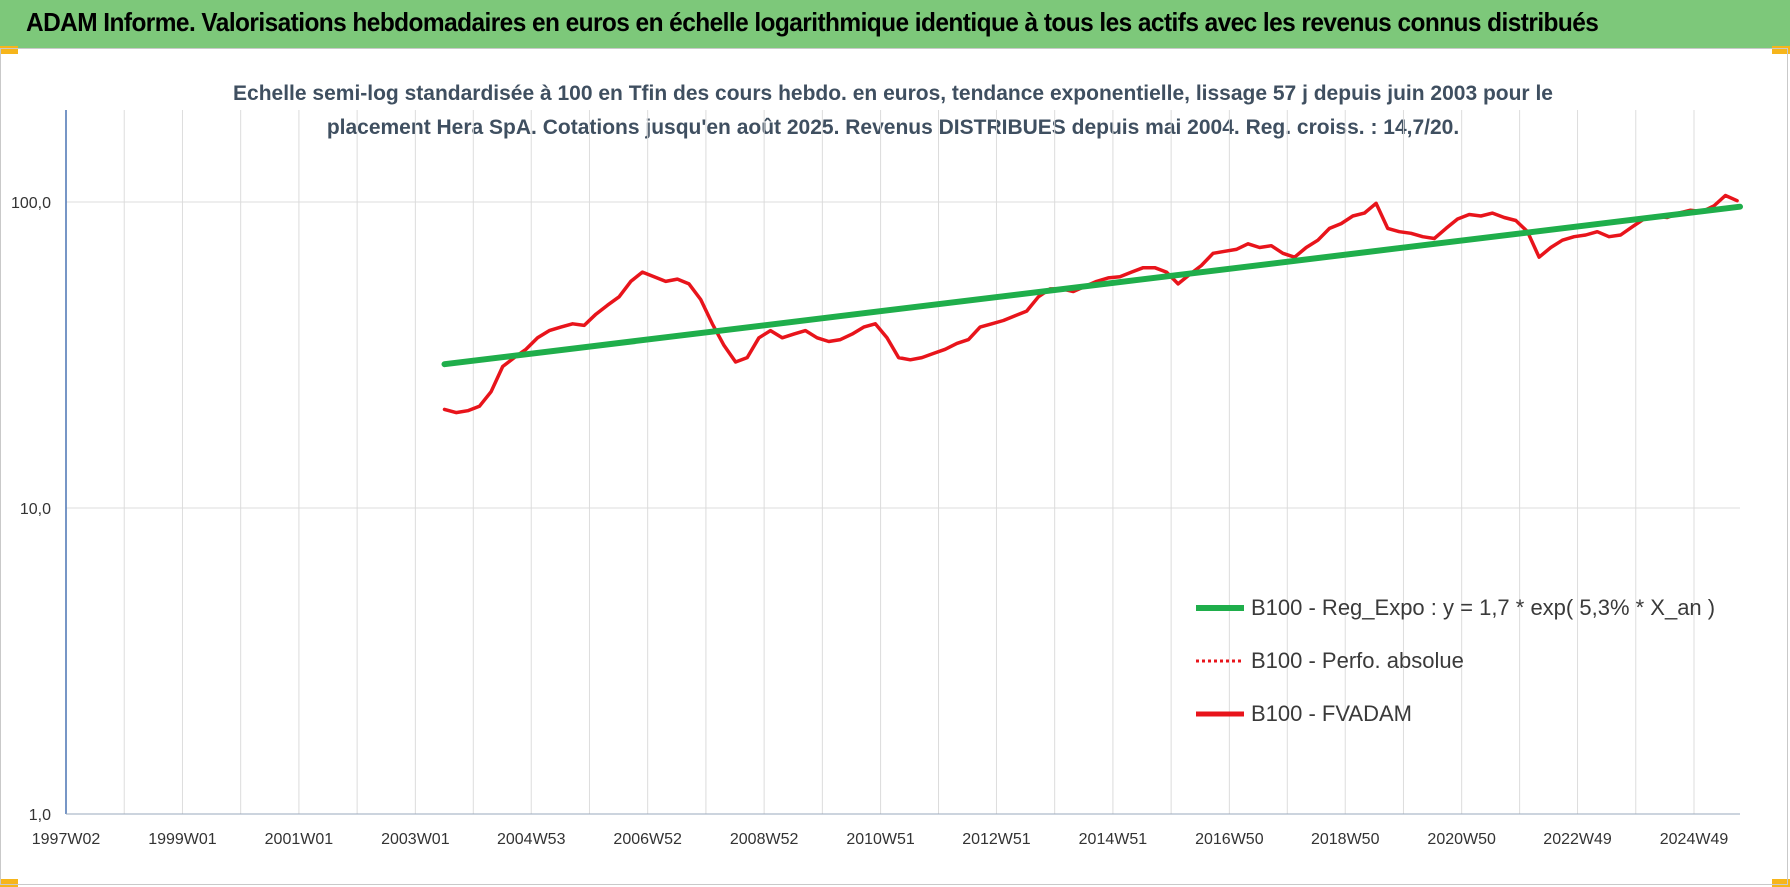  Describe the element at coordinates (182, 839) in the screenshot. I see `x-tick-label: 1999W01` at that location.